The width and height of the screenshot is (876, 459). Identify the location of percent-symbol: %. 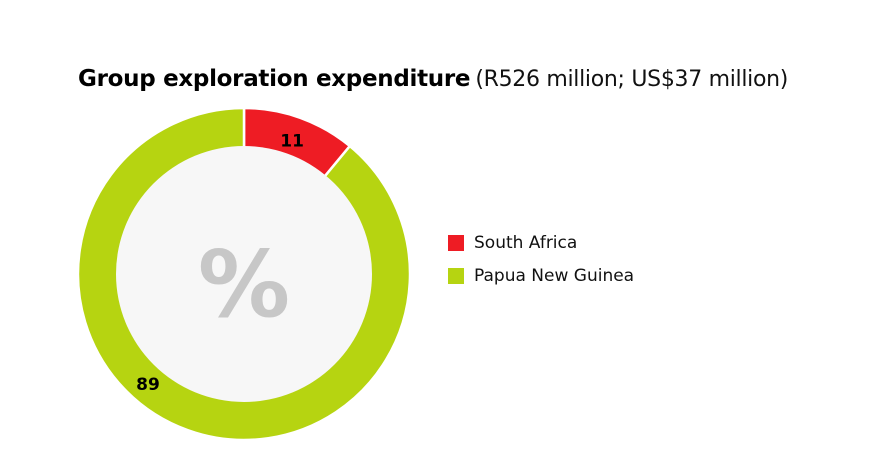
(244, 284).